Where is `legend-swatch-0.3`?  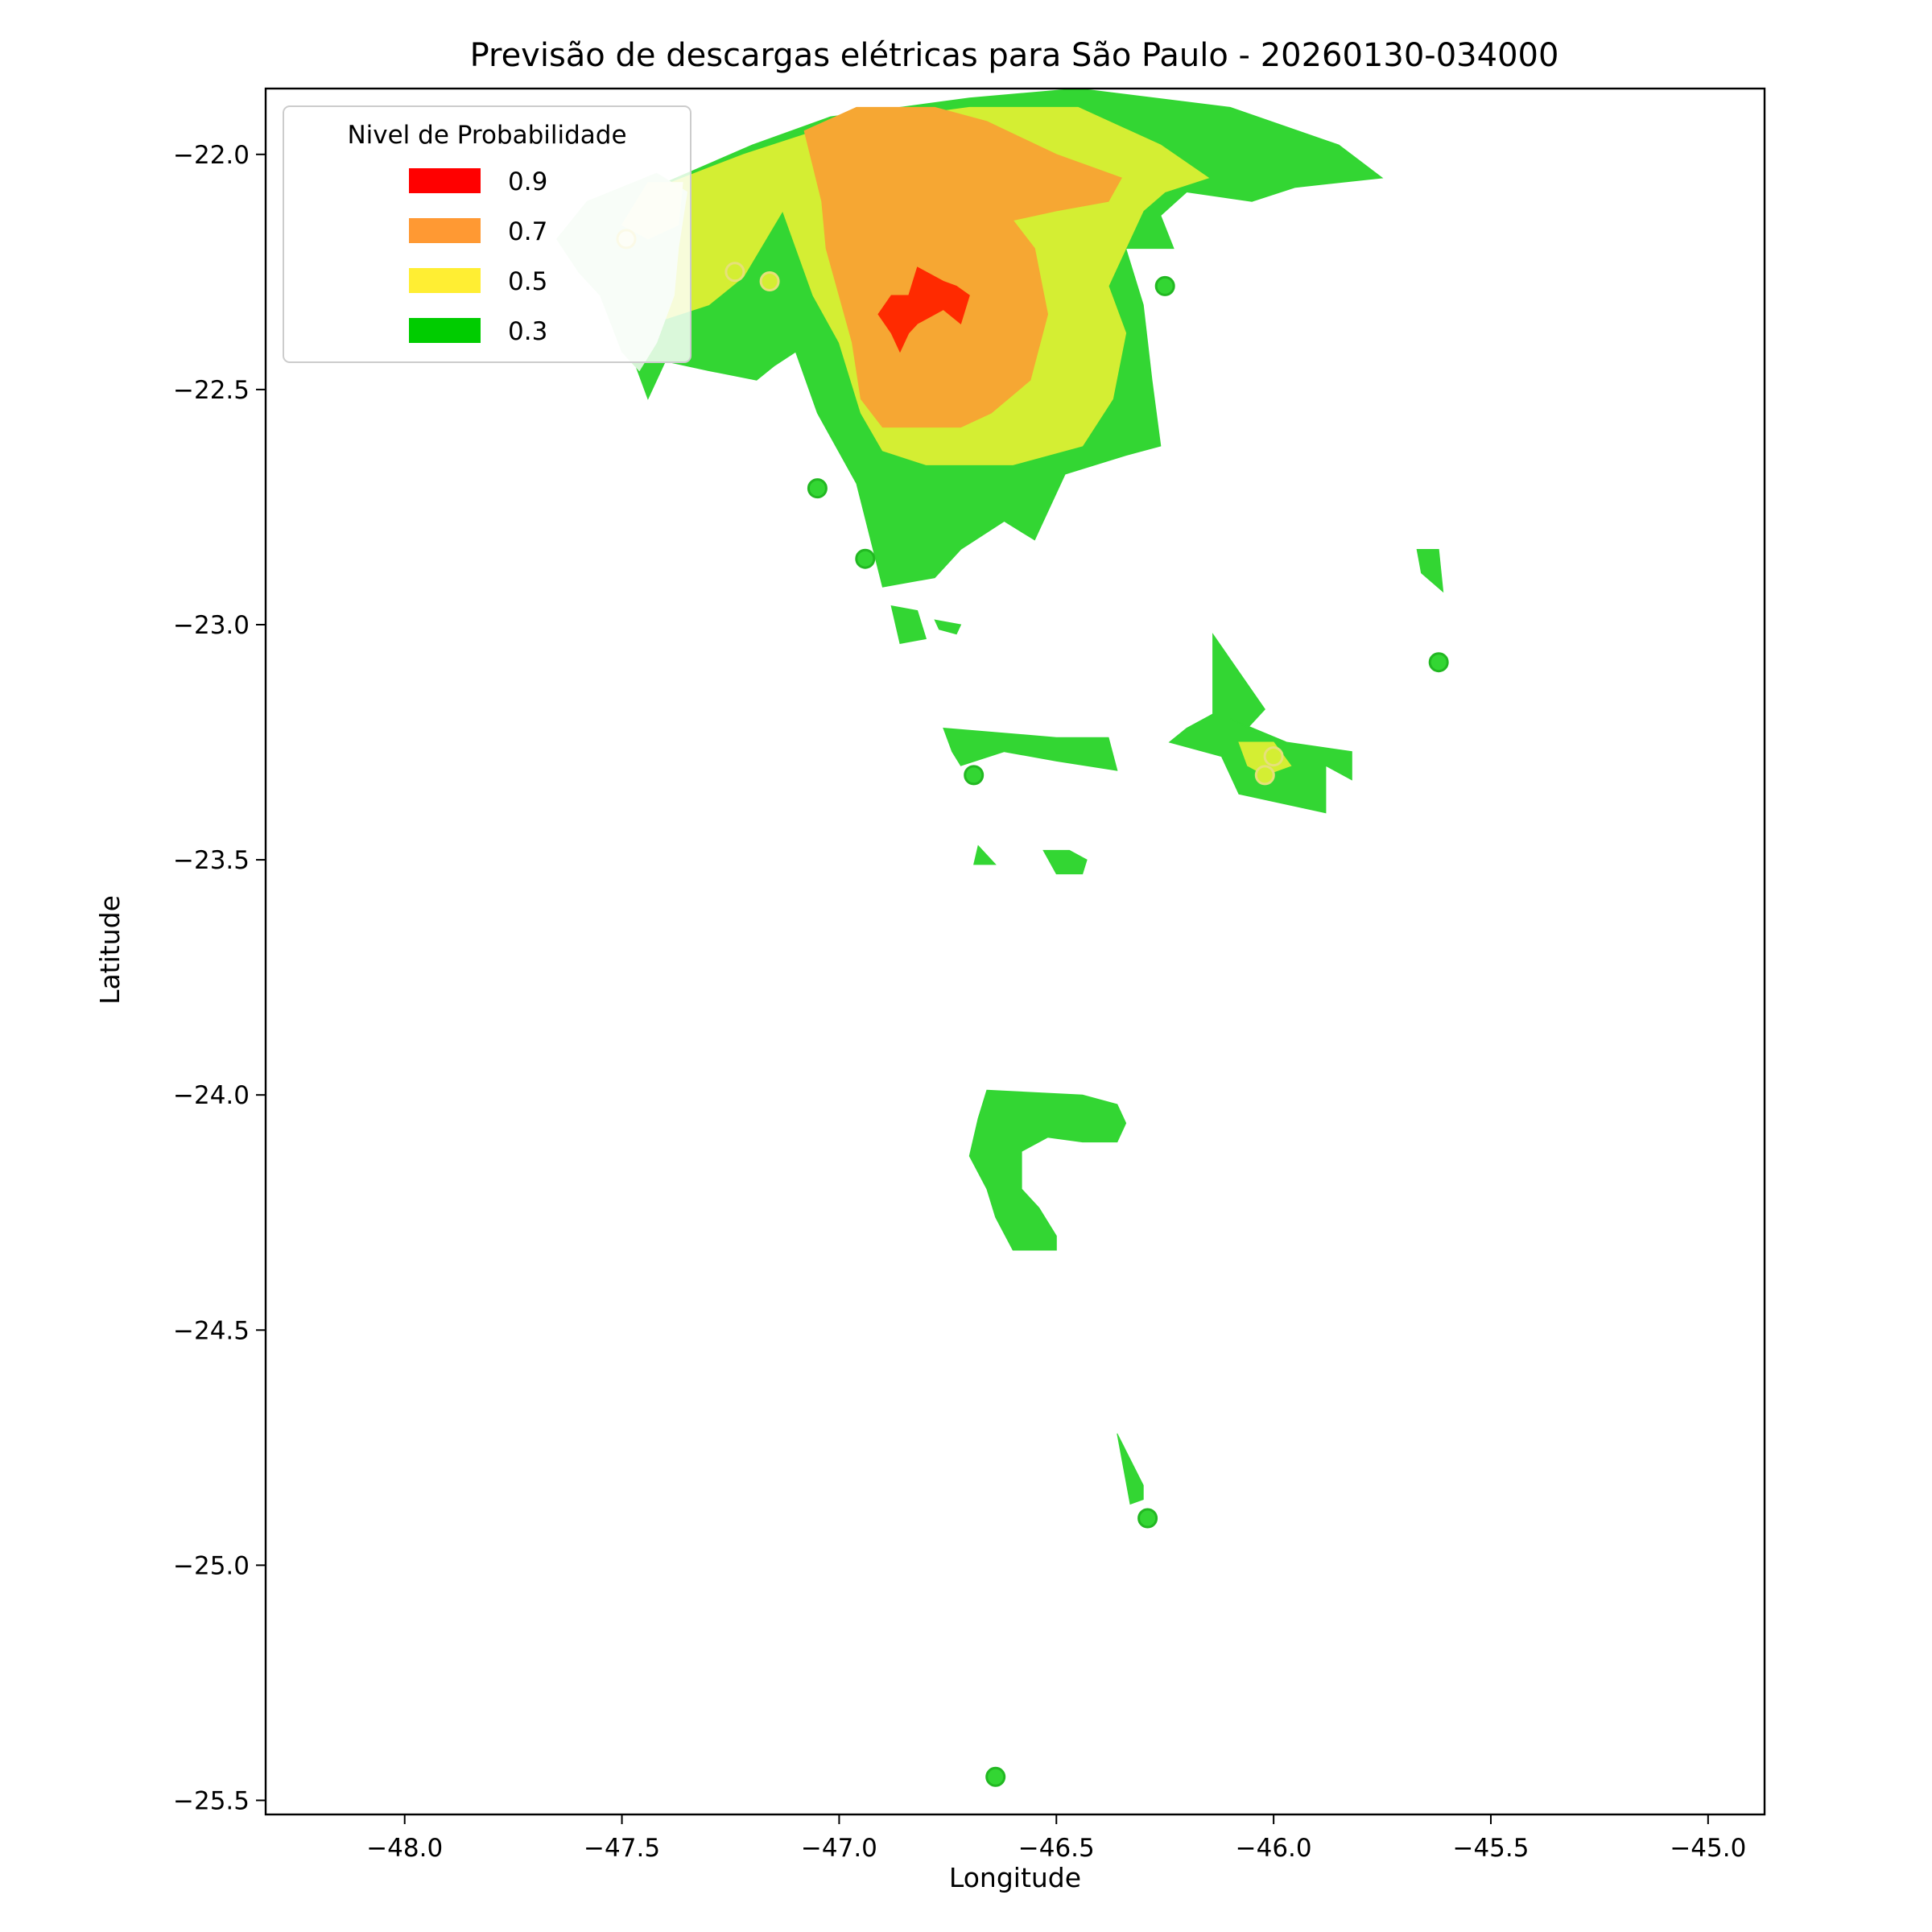 legend-swatch-0.3 is located at coordinates (445, 330).